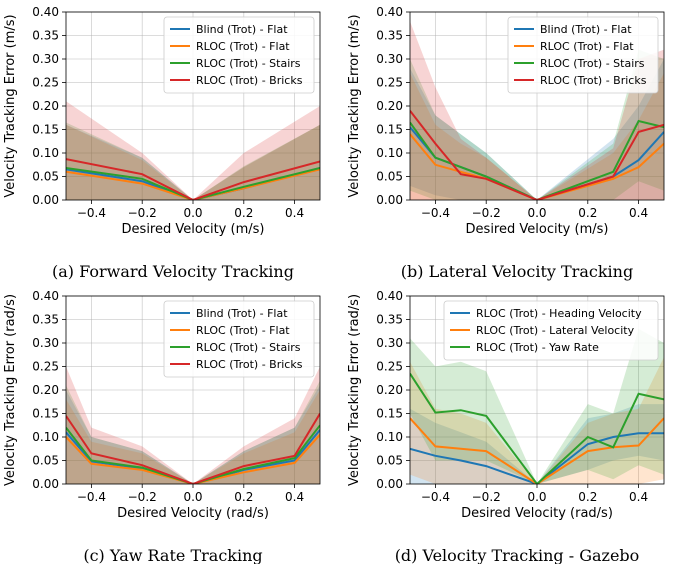 The image size is (681, 564). I want to click on subfigure-caption: (c) Yaw Rate Tracking, so click(172, 555).